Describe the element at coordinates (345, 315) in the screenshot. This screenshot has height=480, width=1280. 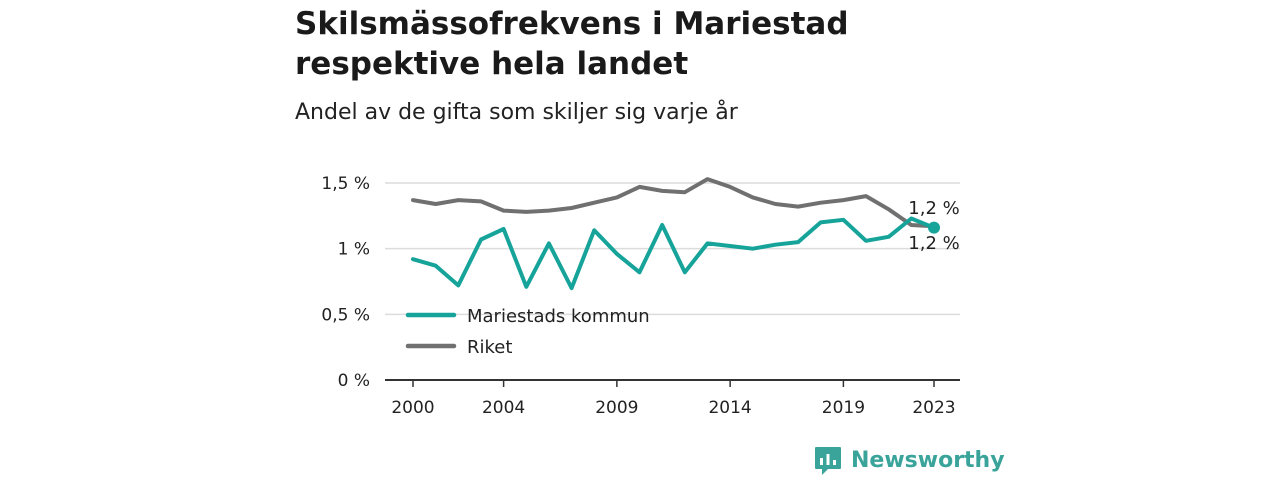
I see `y-tick-label: 0,5 %` at that location.